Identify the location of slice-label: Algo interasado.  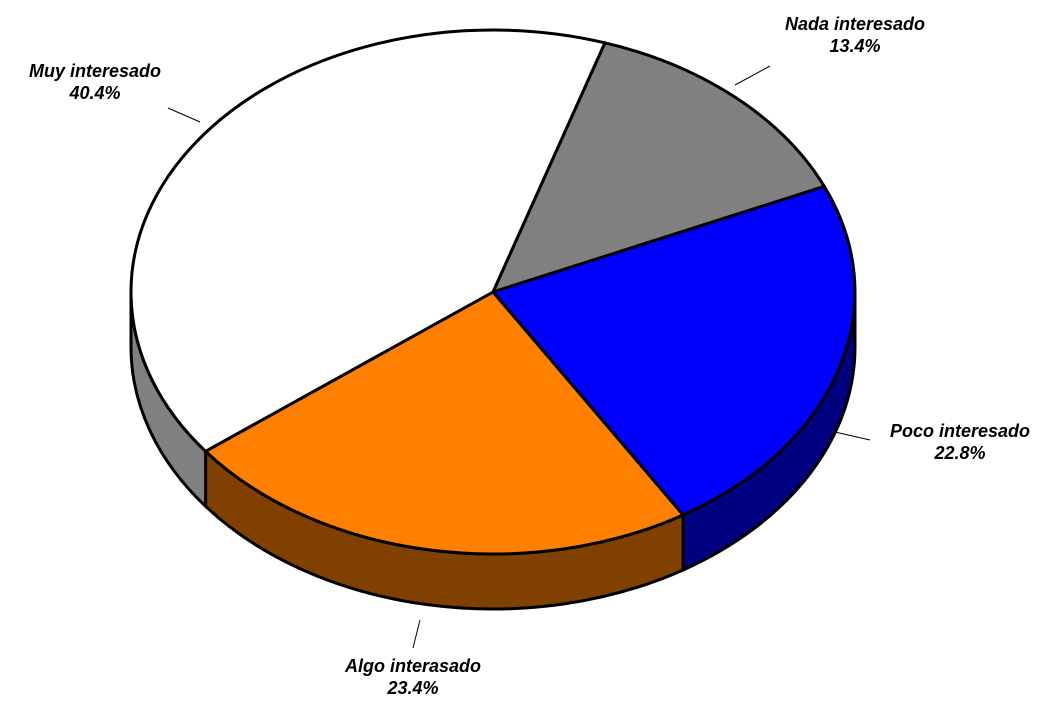
(412, 666).